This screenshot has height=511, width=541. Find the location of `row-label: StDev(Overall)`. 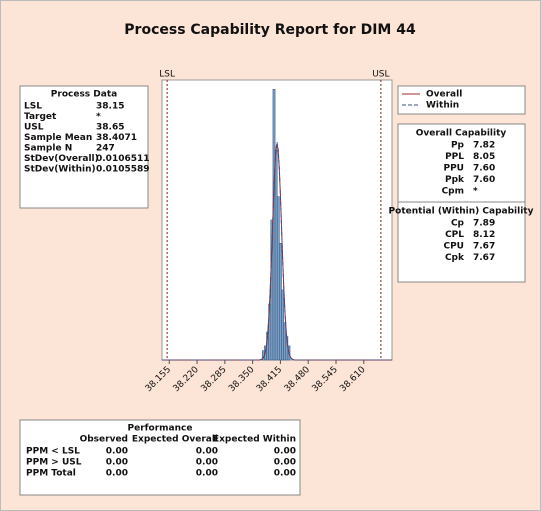

row-label: StDev(Overall) is located at coordinates (61, 159).